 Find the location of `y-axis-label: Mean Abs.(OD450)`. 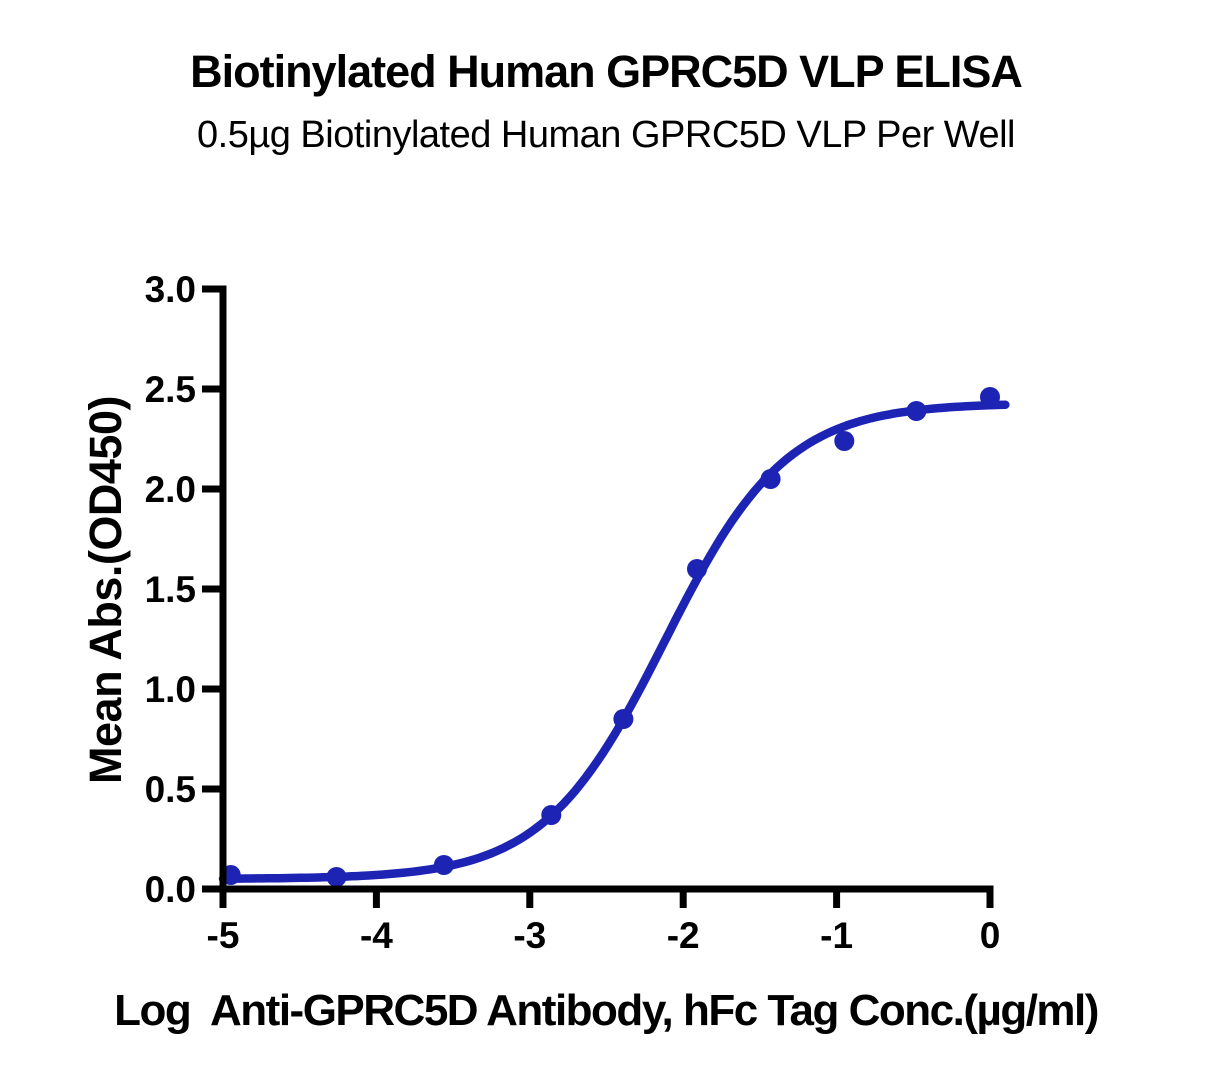

y-axis-label: Mean Abs.(OD450) is located at coordinates (105, 590).